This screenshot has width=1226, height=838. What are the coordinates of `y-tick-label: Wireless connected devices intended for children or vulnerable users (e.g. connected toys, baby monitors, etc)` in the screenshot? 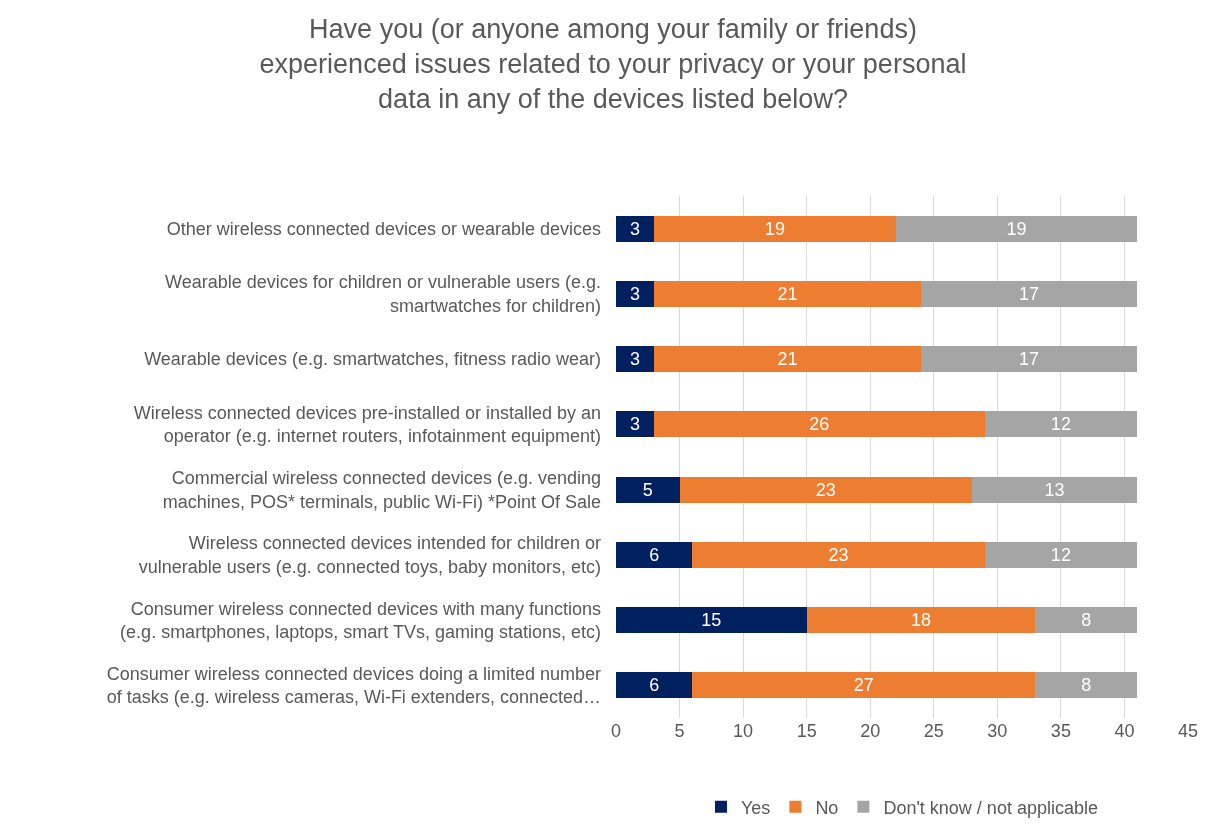 It's located at (369, 555).